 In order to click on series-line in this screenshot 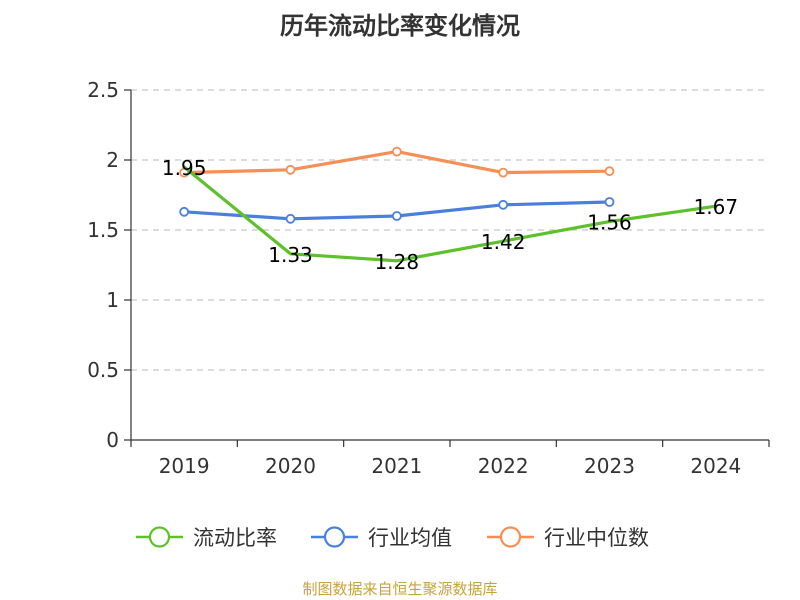, I will do `click(450, 214)`.